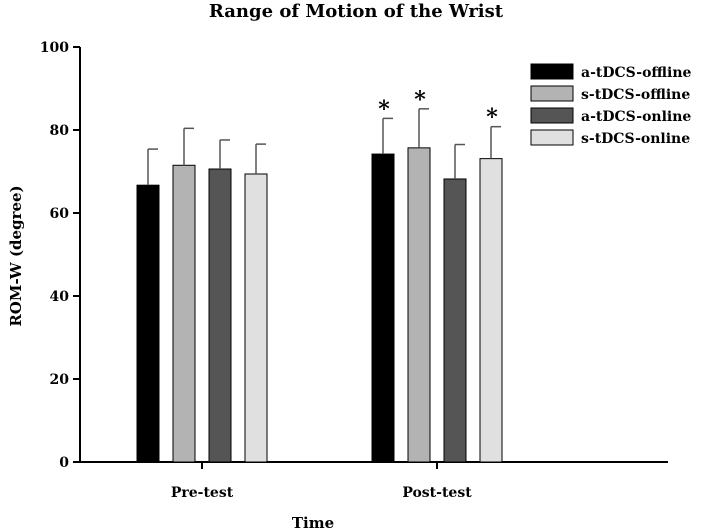 The width and height of the screenshot is (707, 532). I want to click on y-tick-label: 100, so click(54, 48).